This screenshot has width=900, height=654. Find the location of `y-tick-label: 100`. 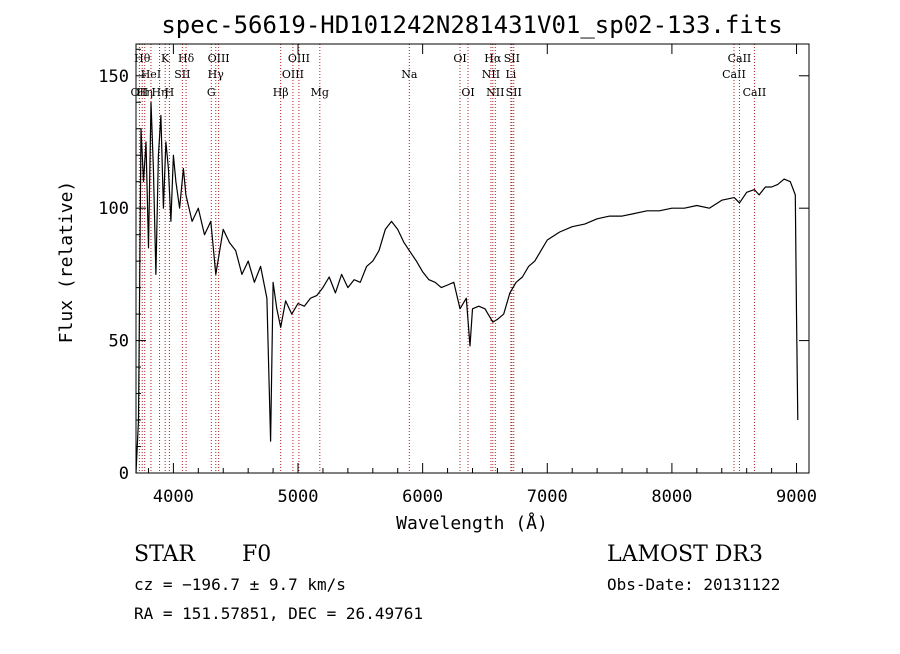

y-tick-label: 100 is located at coordinates (113, 209).